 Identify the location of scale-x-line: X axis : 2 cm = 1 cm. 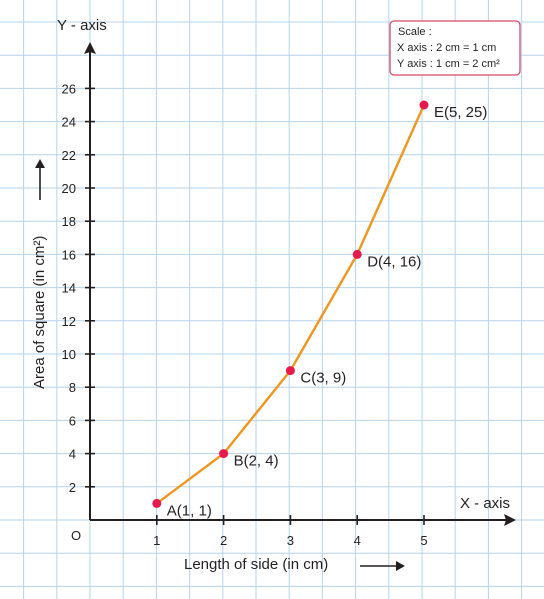
(446, 48).